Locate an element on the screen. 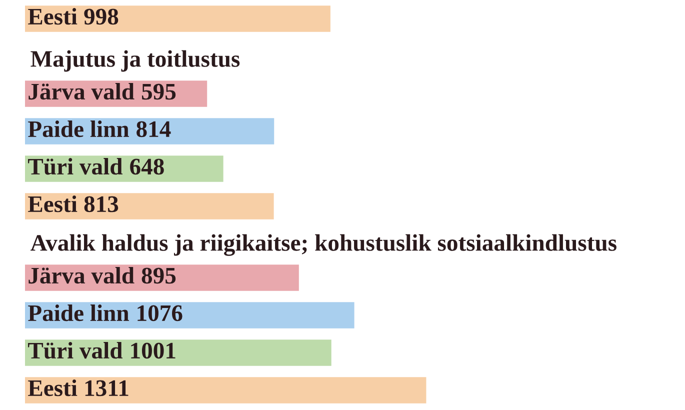  data-label: 648 is located at coordinates (147, 166).